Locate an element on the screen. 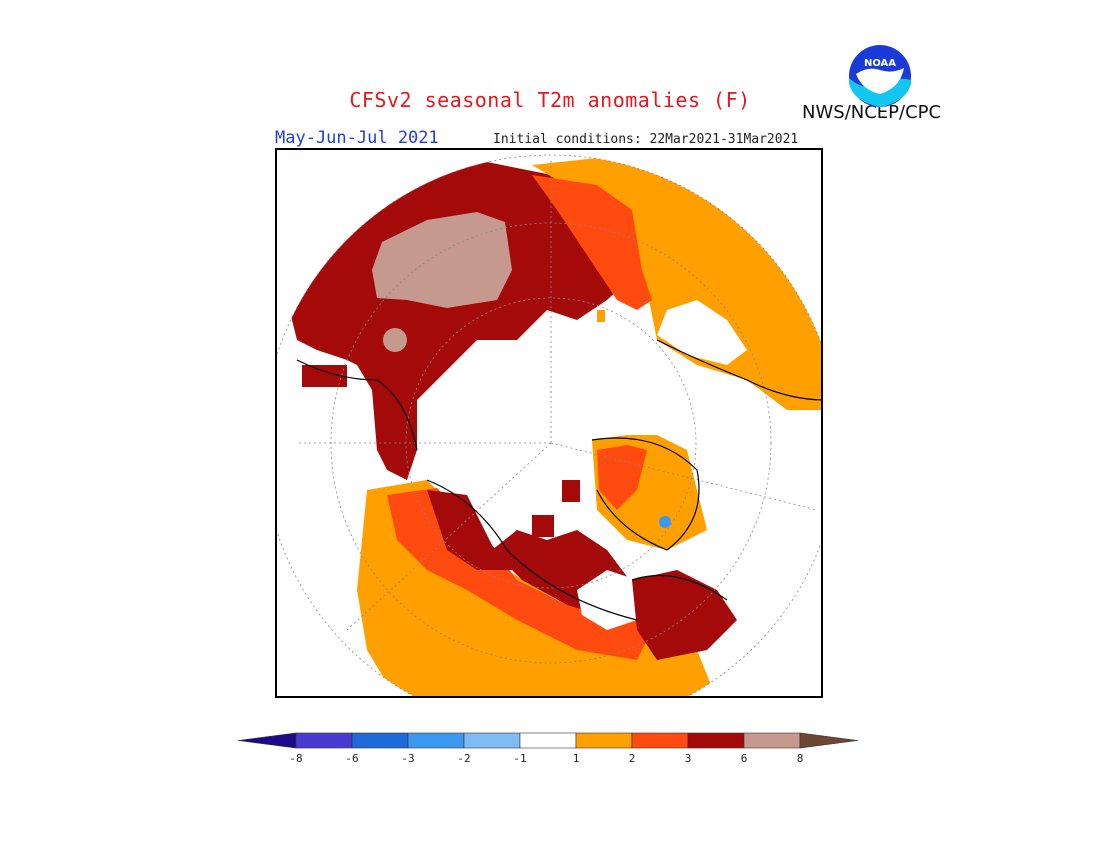 This screenshot has width=1100, height=850. europe-white-patch is located at coordinates (702, 332).